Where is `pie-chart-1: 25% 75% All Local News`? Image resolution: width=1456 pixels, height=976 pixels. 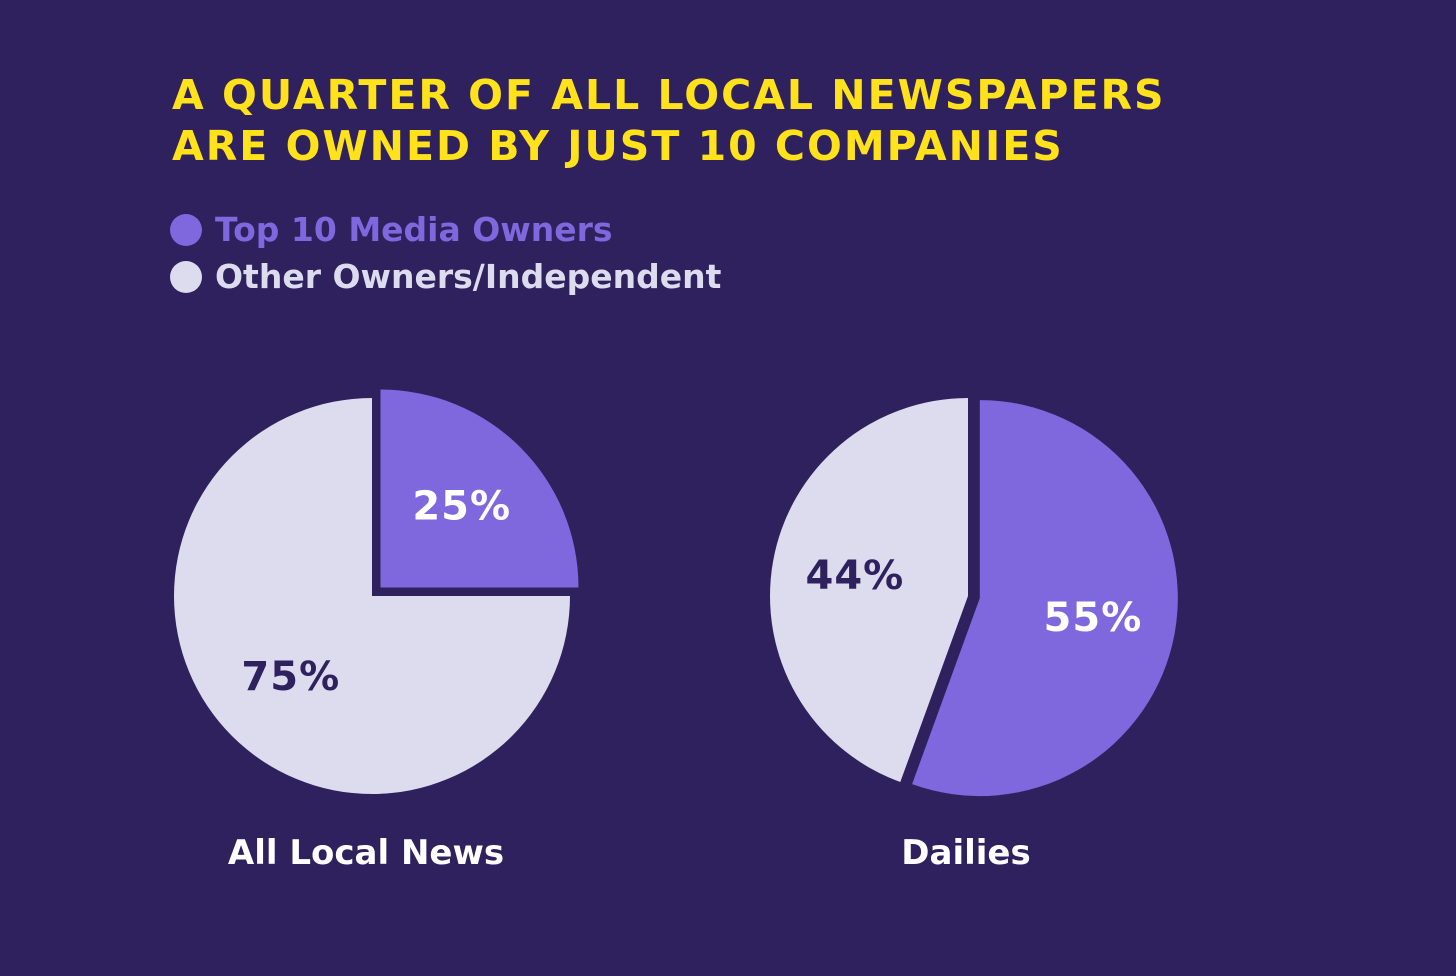
pie-chart-1: 25% 75% All Local News is located at coordinates (376, 631).